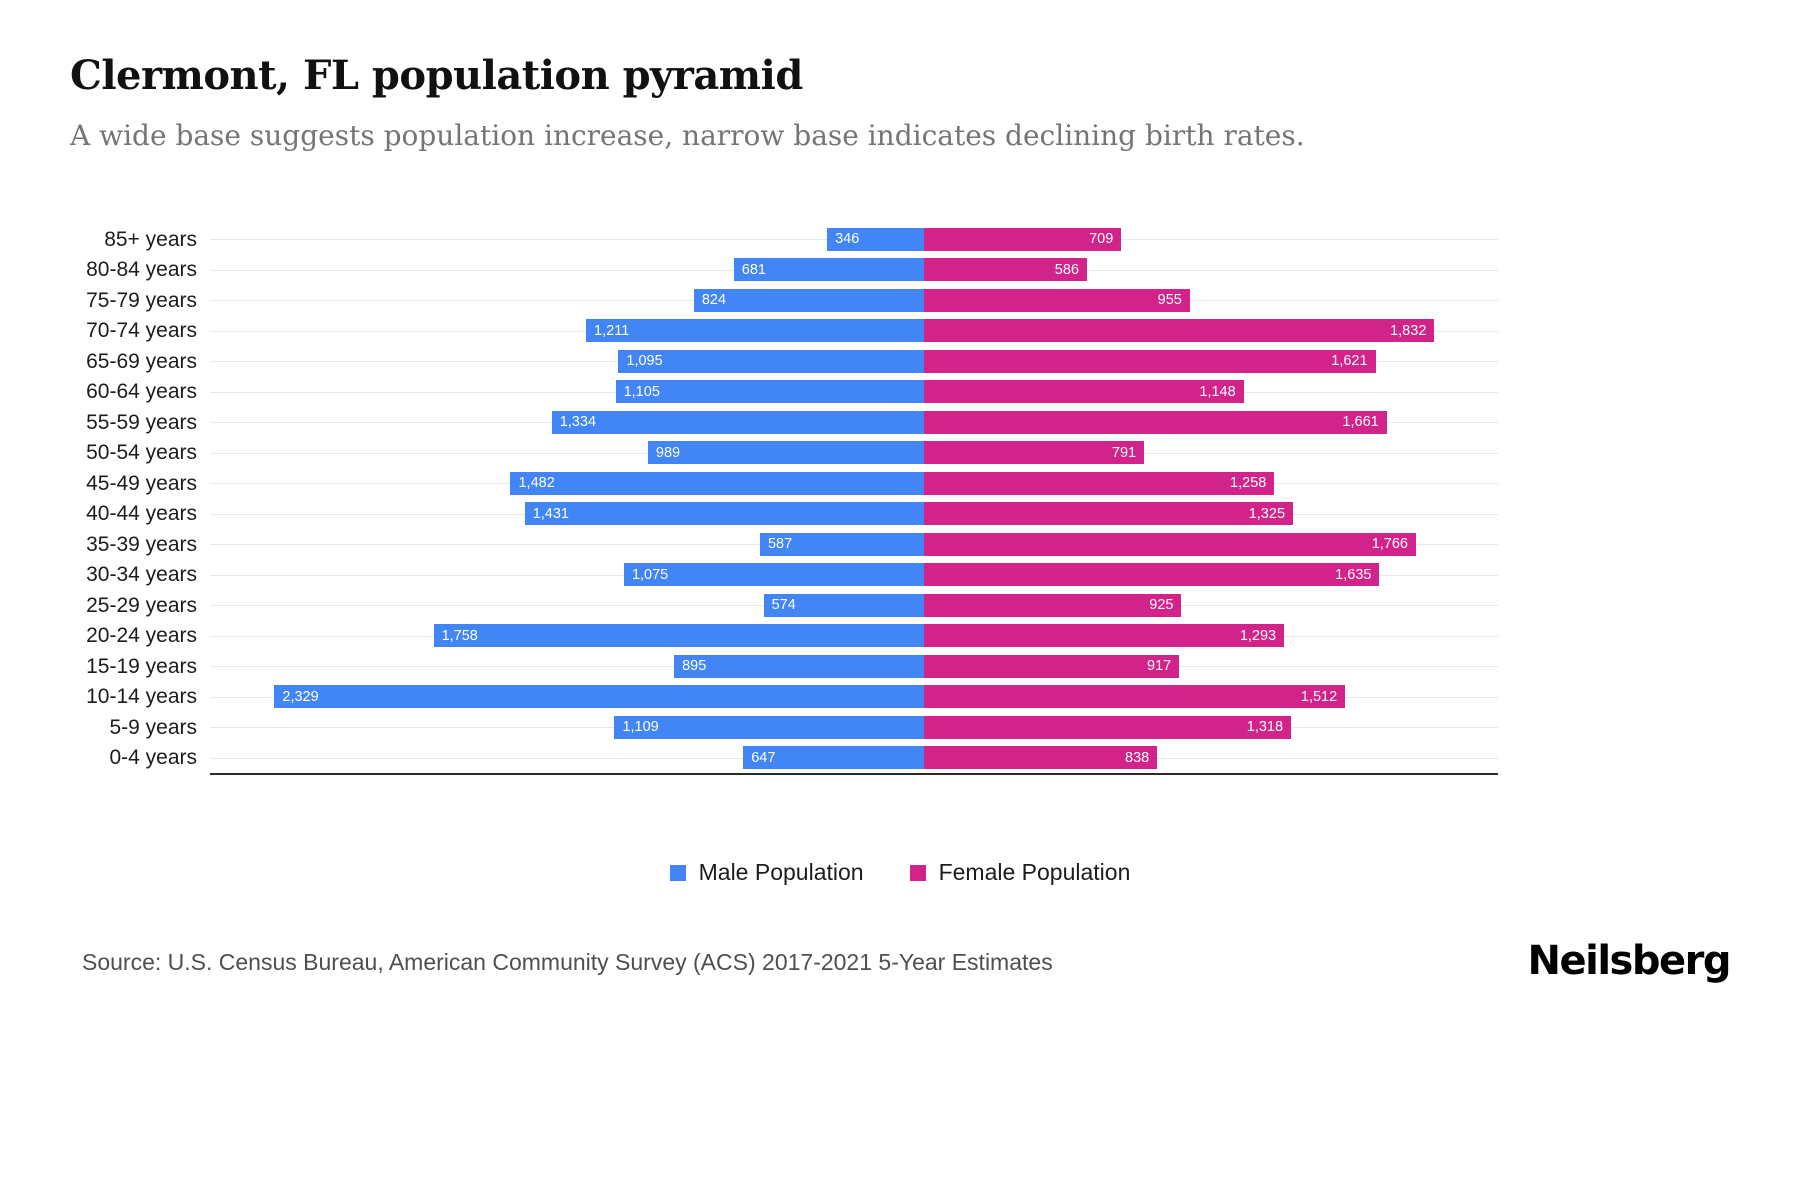  What do you see at coordinates (1040, 758) in the screenshot?
I see `female-bar: 838` at bounding box center [1040, 758].